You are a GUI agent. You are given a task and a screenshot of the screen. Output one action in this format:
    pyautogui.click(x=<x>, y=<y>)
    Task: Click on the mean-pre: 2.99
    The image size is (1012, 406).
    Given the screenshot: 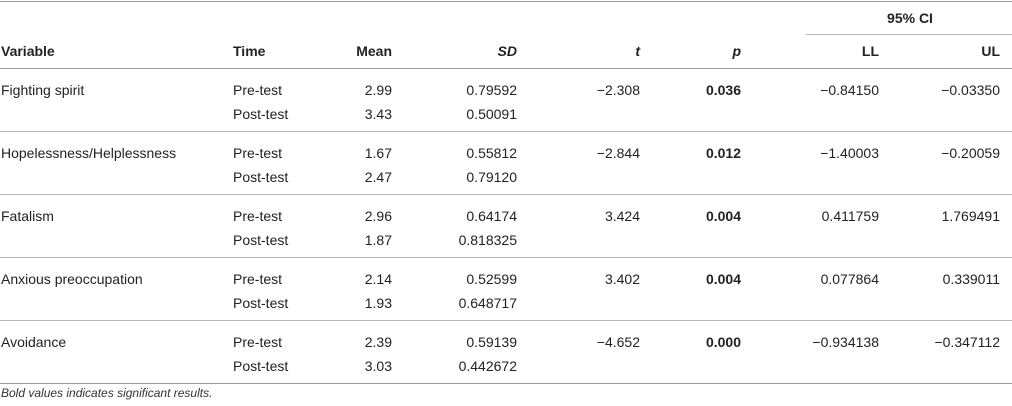 What is the action you would take?
    pyautogui.click(x=378, y=90)
    